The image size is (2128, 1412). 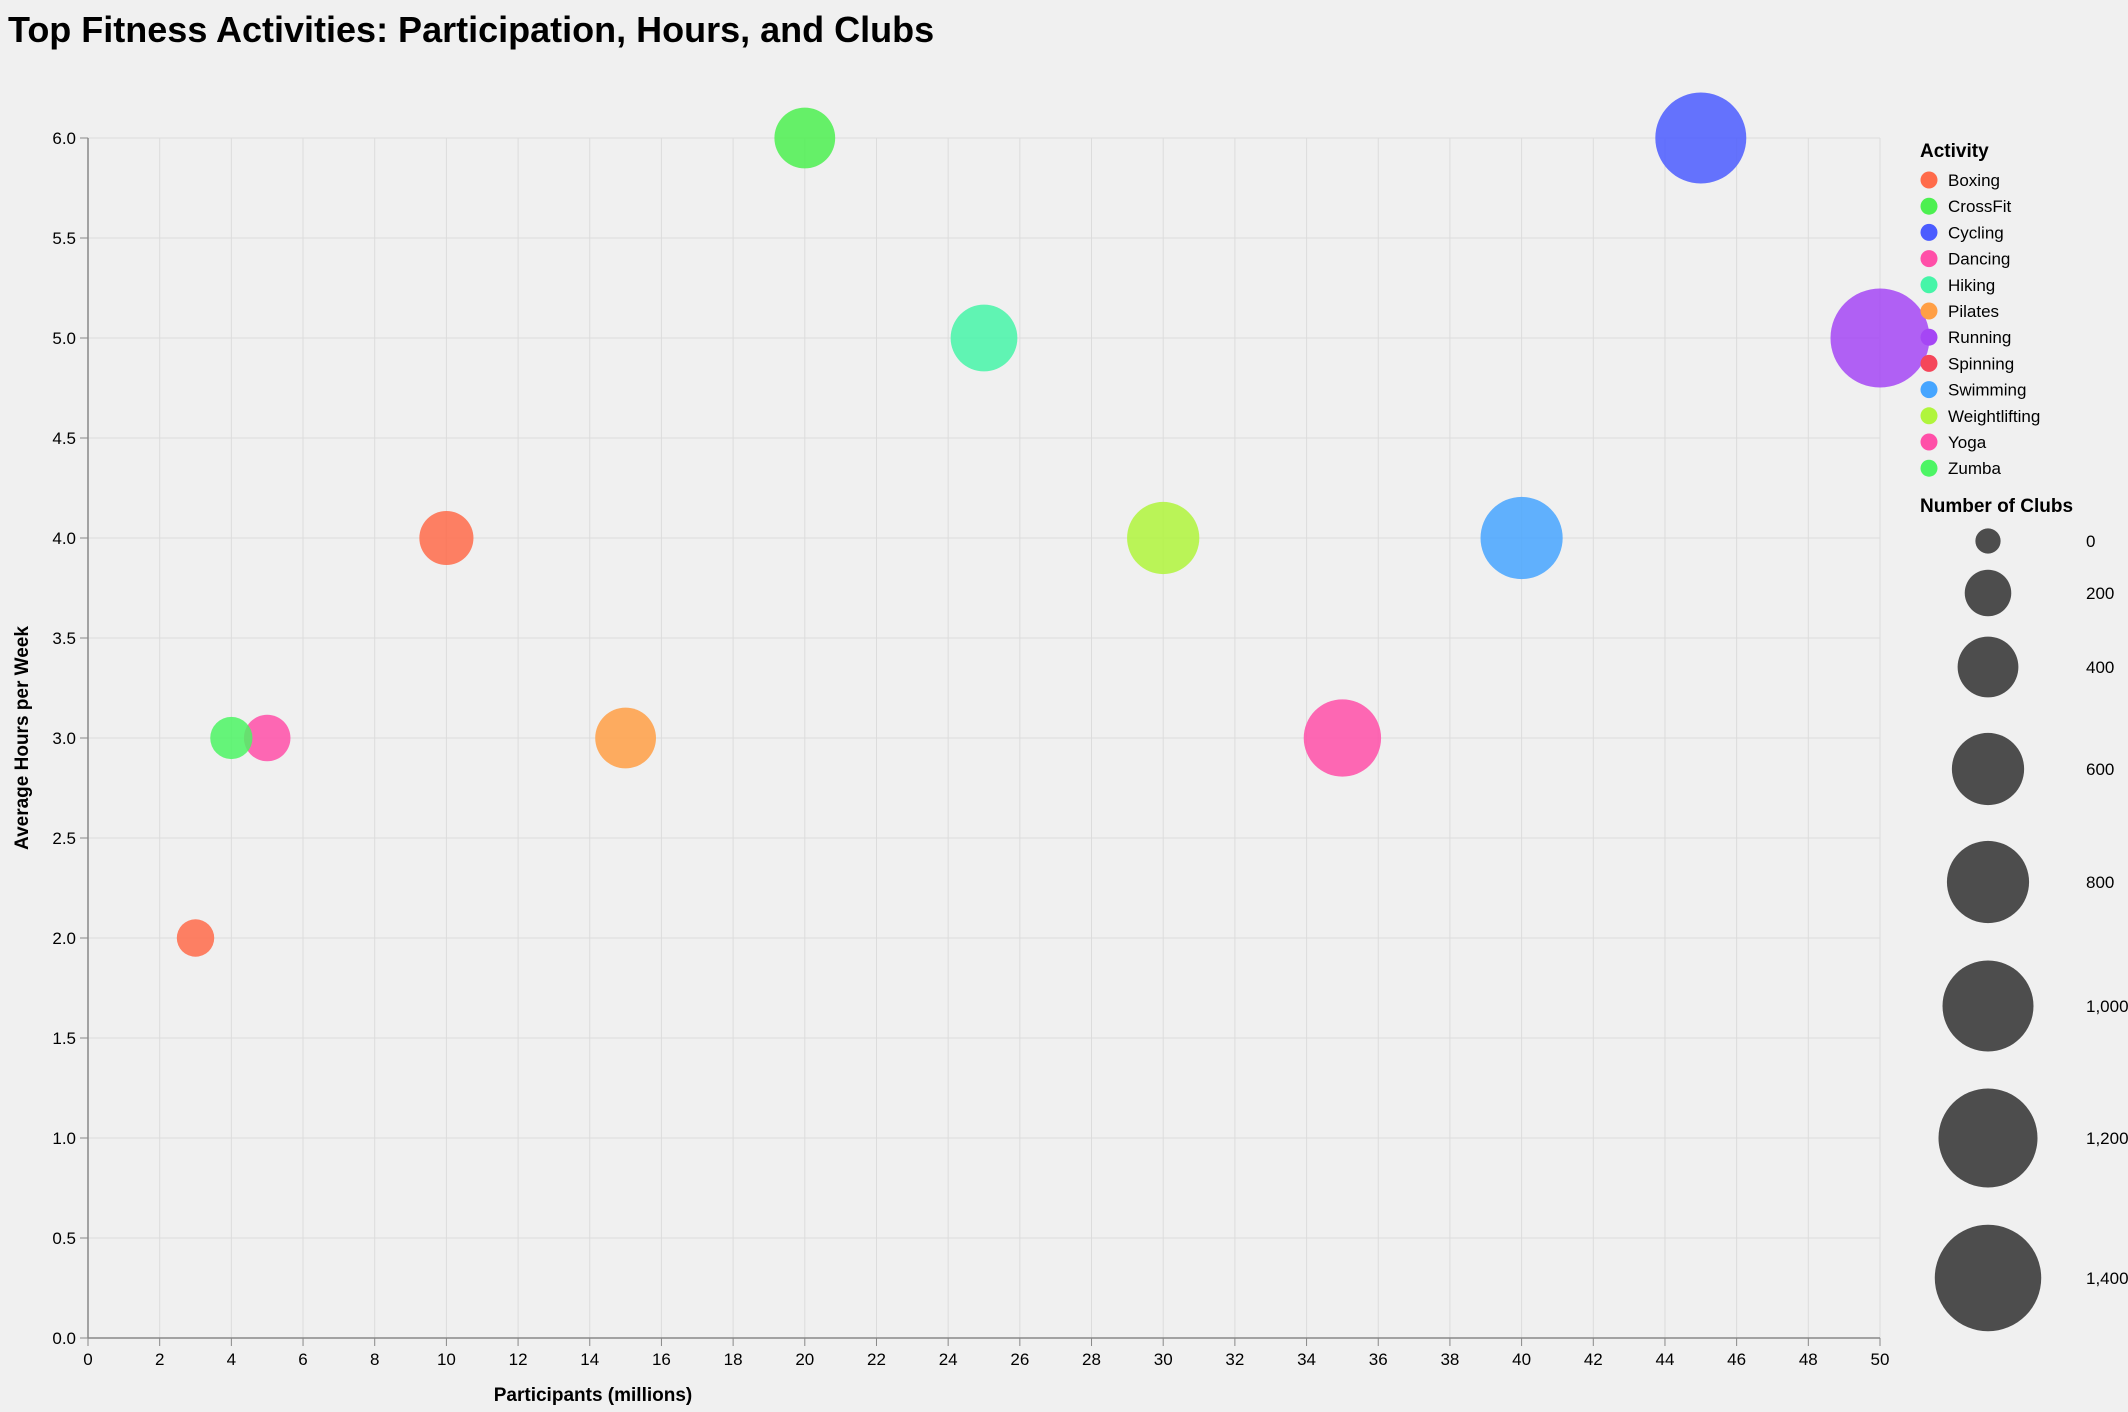 I want to click on bubble-hiking, so click(x=984, y=338).